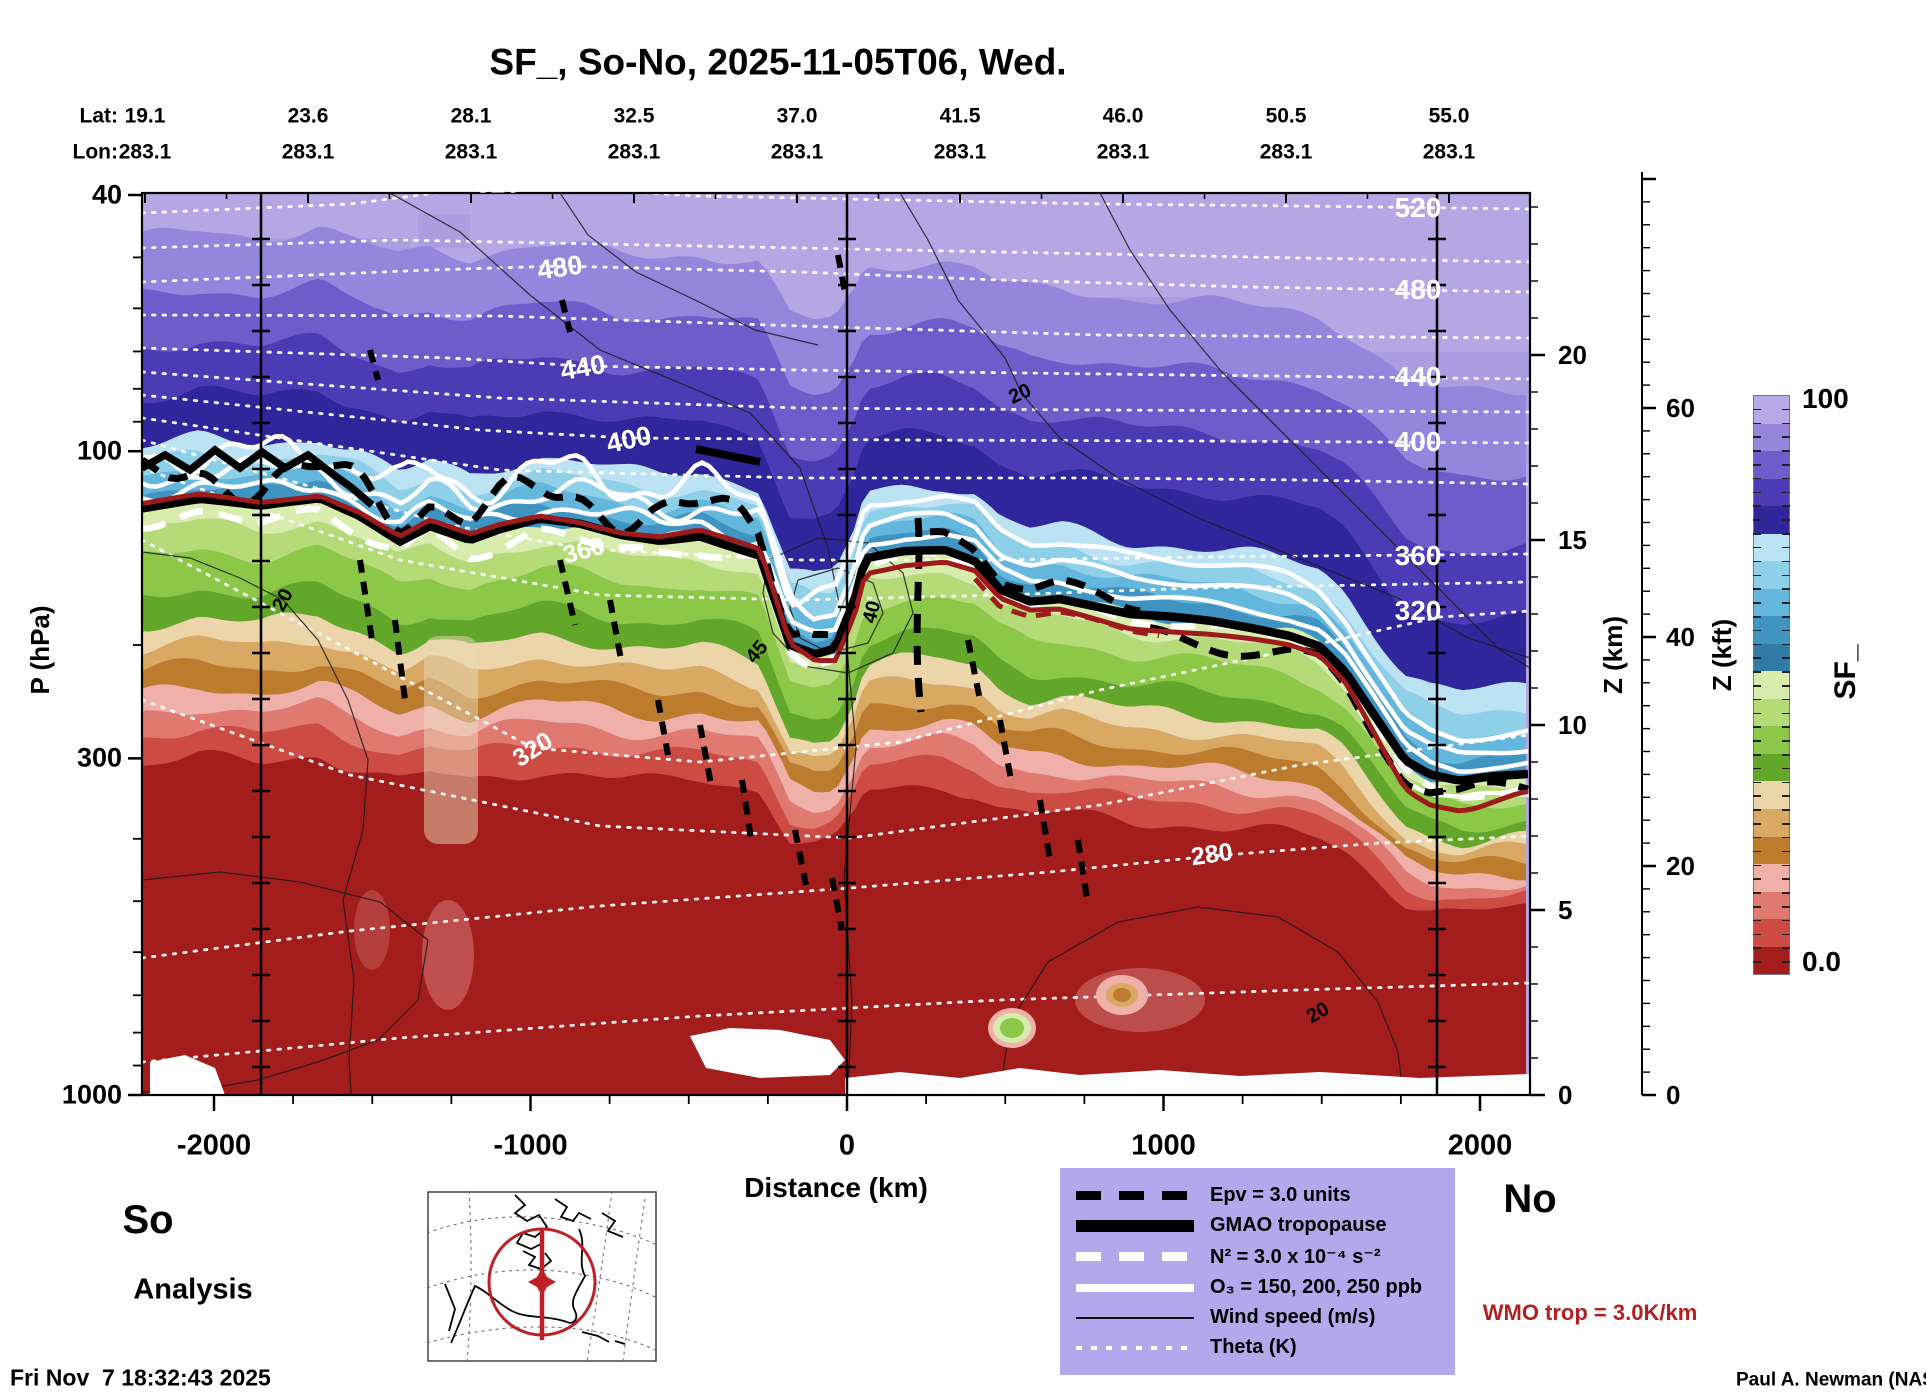 Image resolution: width=1926 pixels, height=1394 pixels. I want to click on lat-value: 23.6, so click(308, 116).